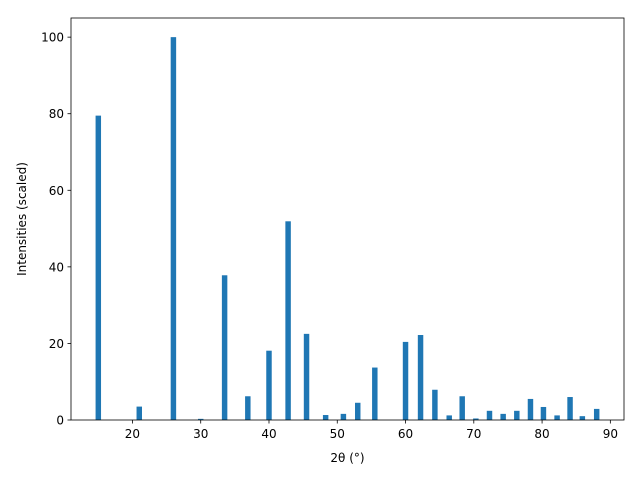  I want to click on x-tick-label: 90, so click(610, 434).